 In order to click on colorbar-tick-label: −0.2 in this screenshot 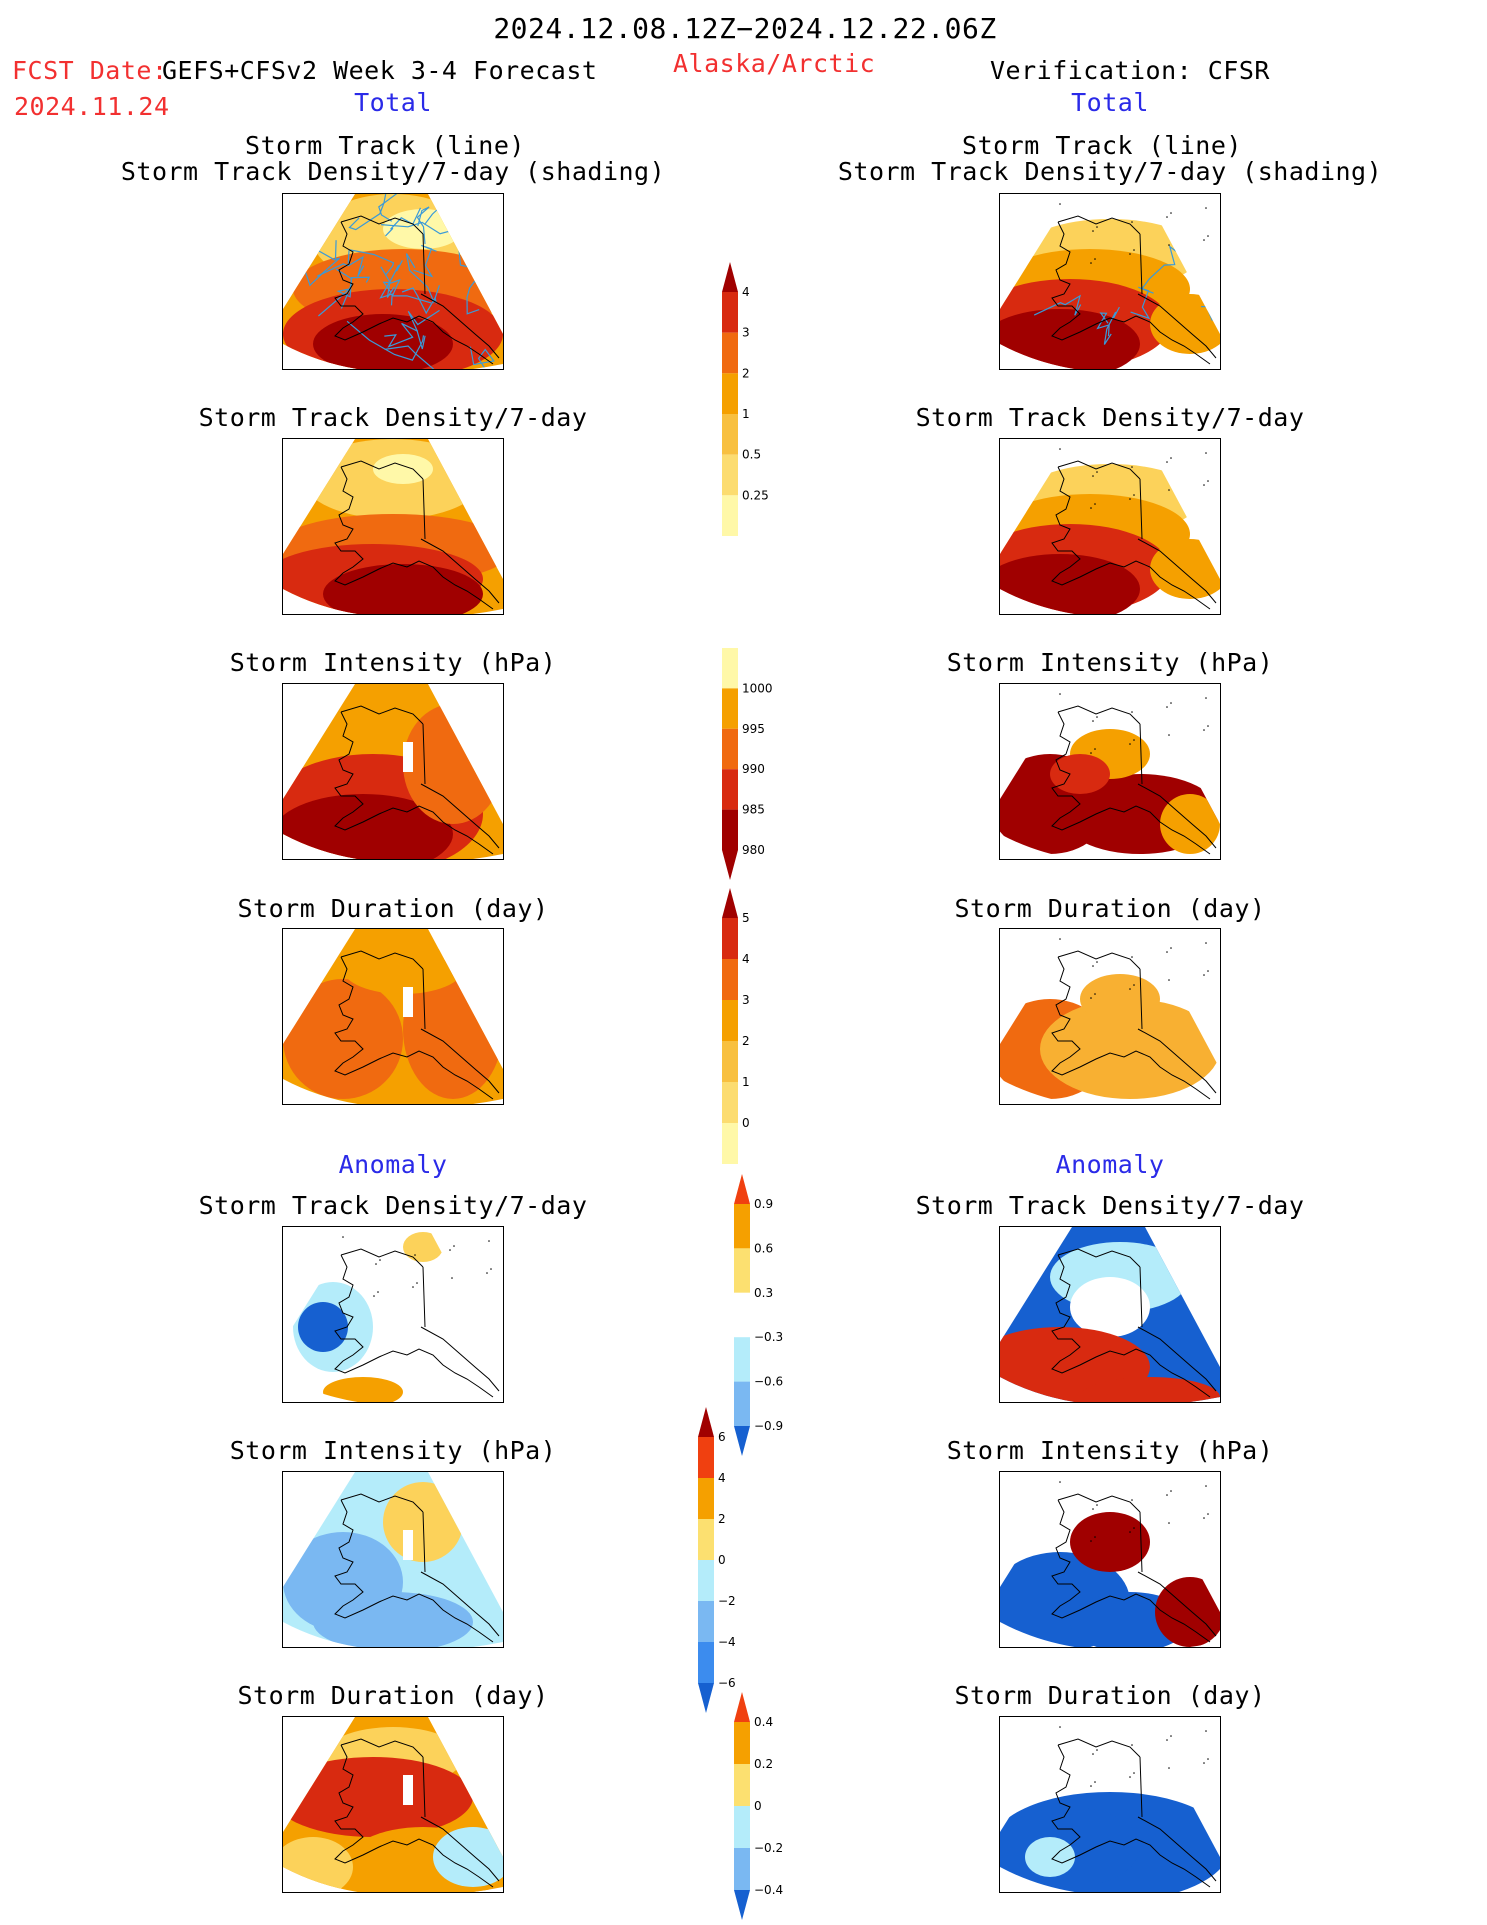, I will do `click(768, 1848)`.